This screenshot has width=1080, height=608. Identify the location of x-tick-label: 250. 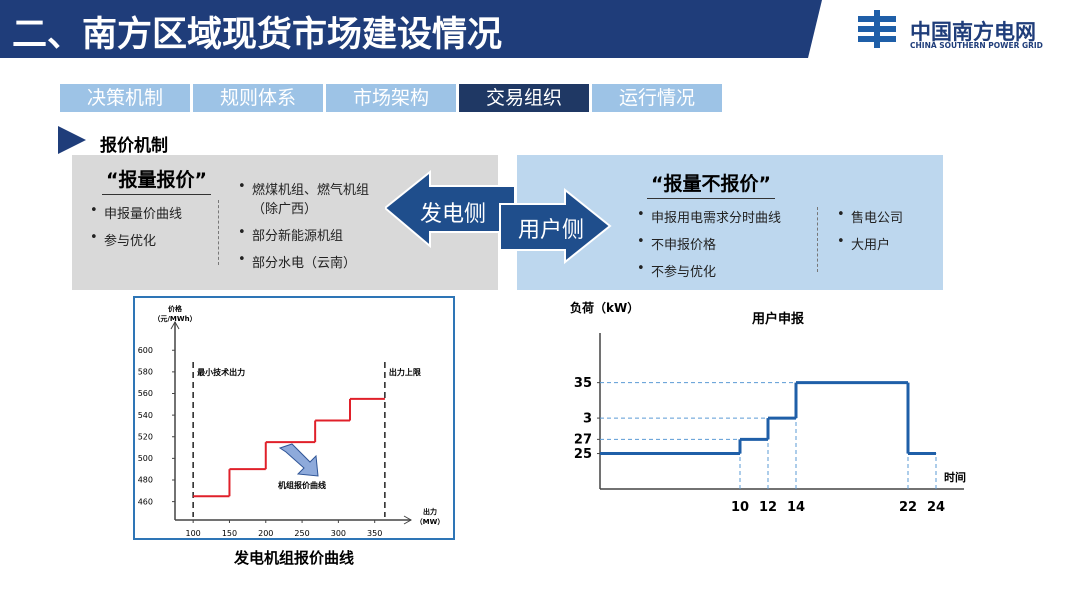
(301, 533).